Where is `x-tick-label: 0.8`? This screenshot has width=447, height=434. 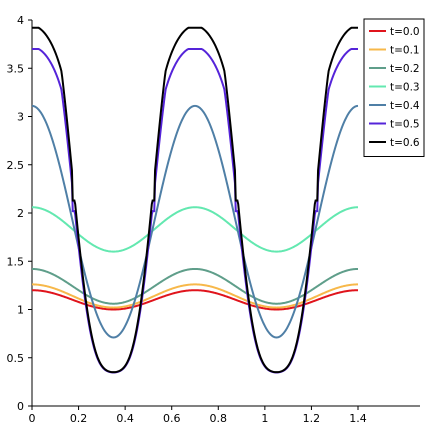 x-tick-label: 0.8 is located at coordinates (219, 418).